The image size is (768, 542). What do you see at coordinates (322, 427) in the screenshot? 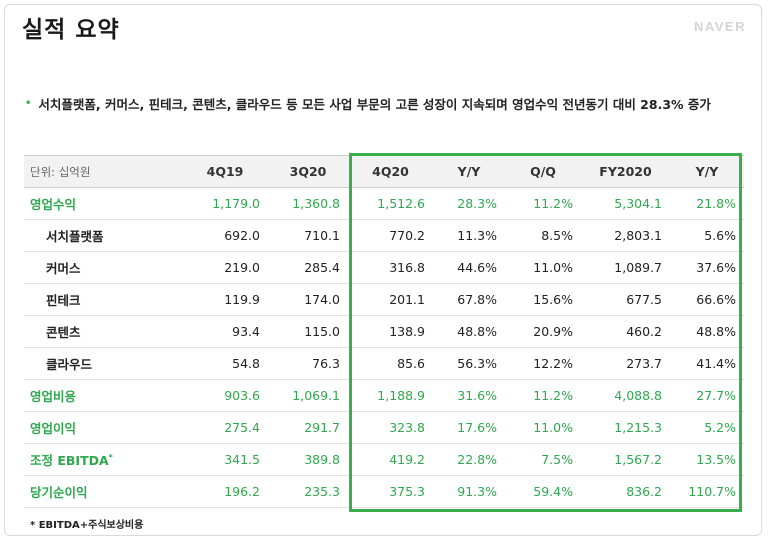
I see `value-cell: 291.7` at bounding box center [322, 427].